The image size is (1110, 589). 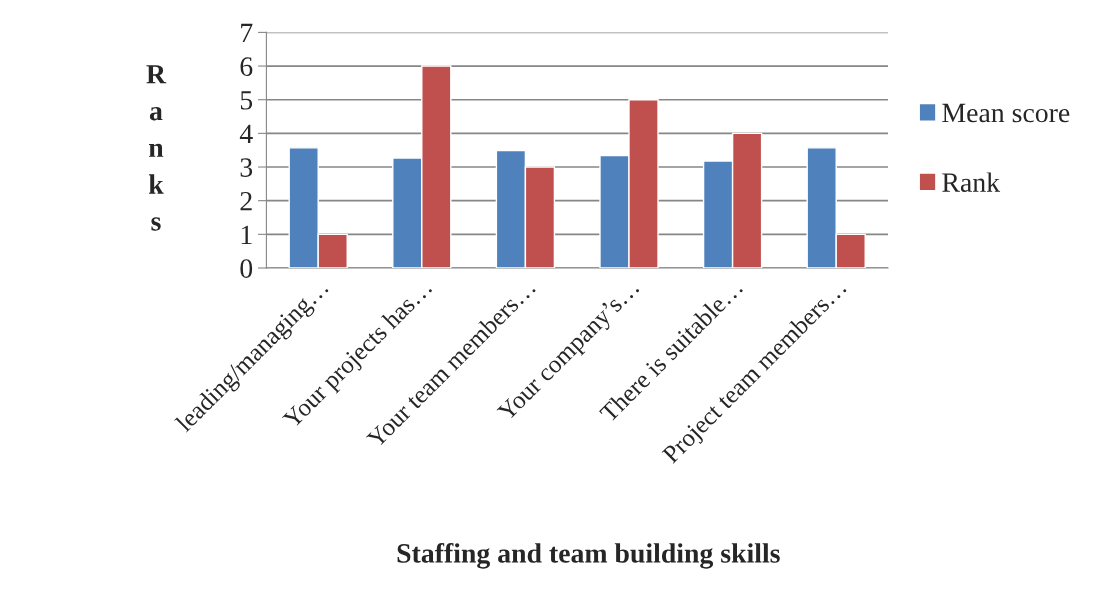 I want to click on y-tick-label: 7, so click(x=247, y=33).